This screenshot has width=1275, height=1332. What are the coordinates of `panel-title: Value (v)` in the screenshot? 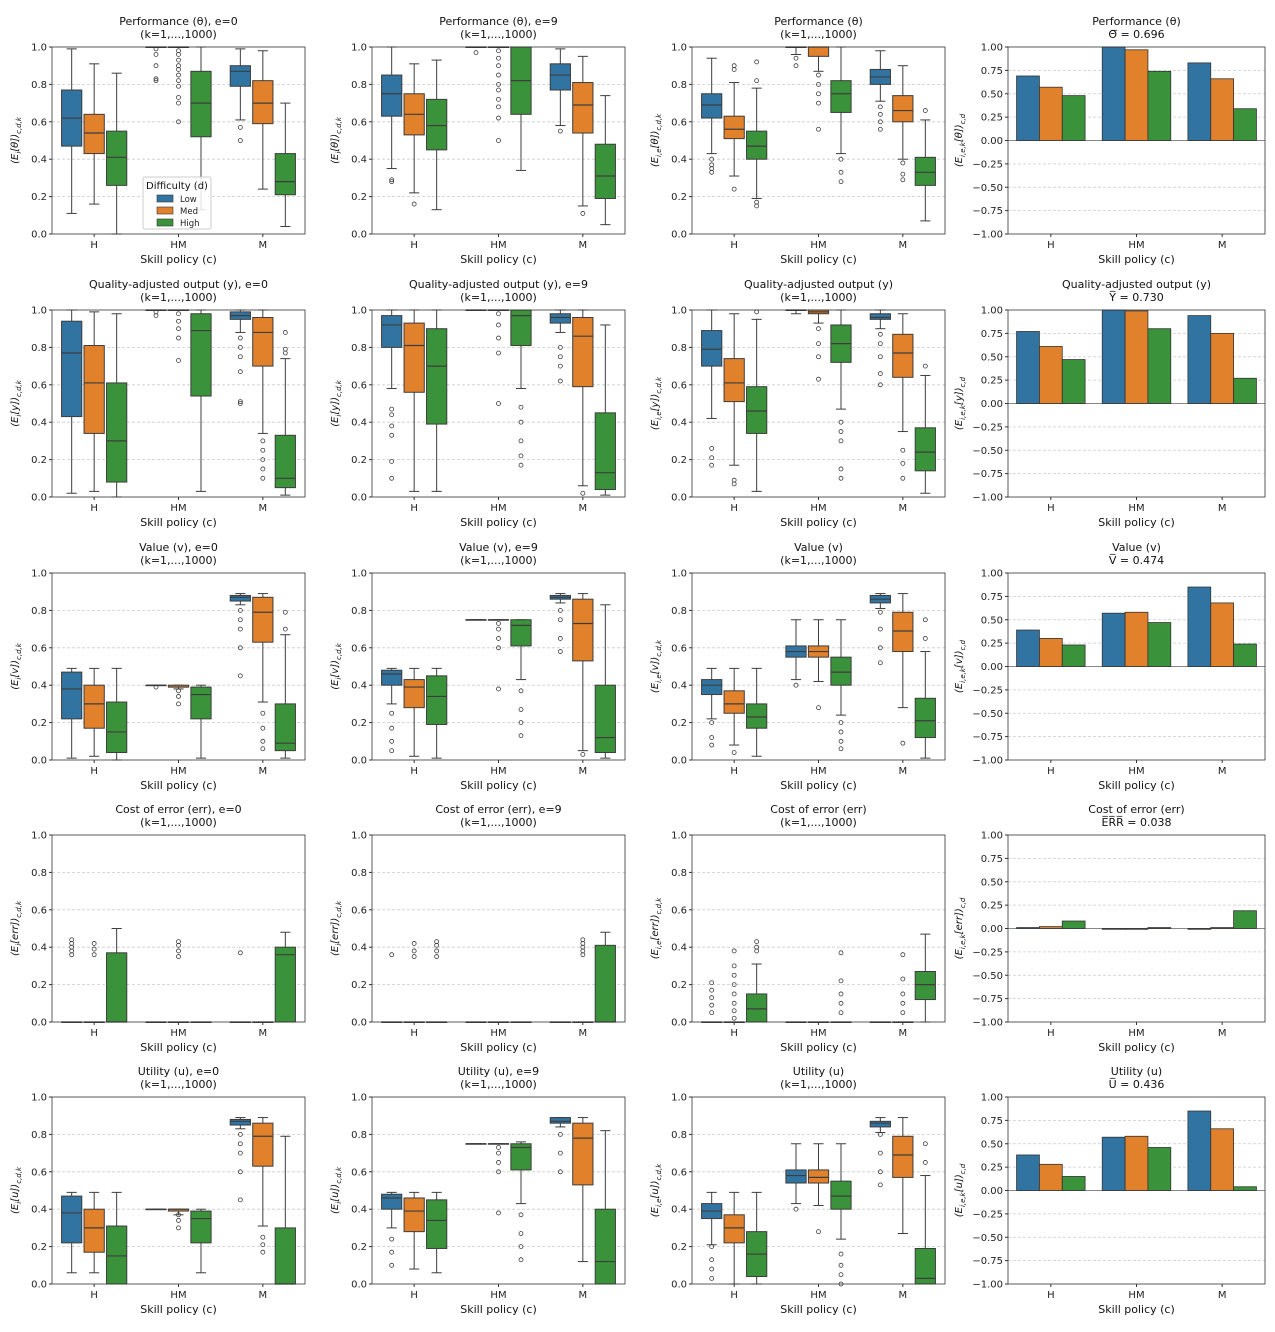 It's located at (1136, 547).